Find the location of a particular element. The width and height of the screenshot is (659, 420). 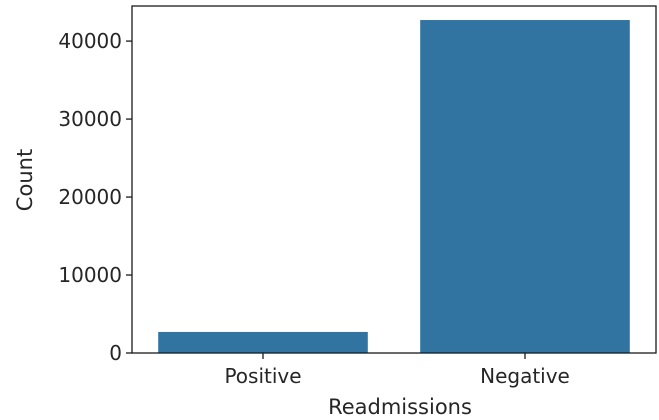

y-axis-label: Count is located at coordinates (25, 180).